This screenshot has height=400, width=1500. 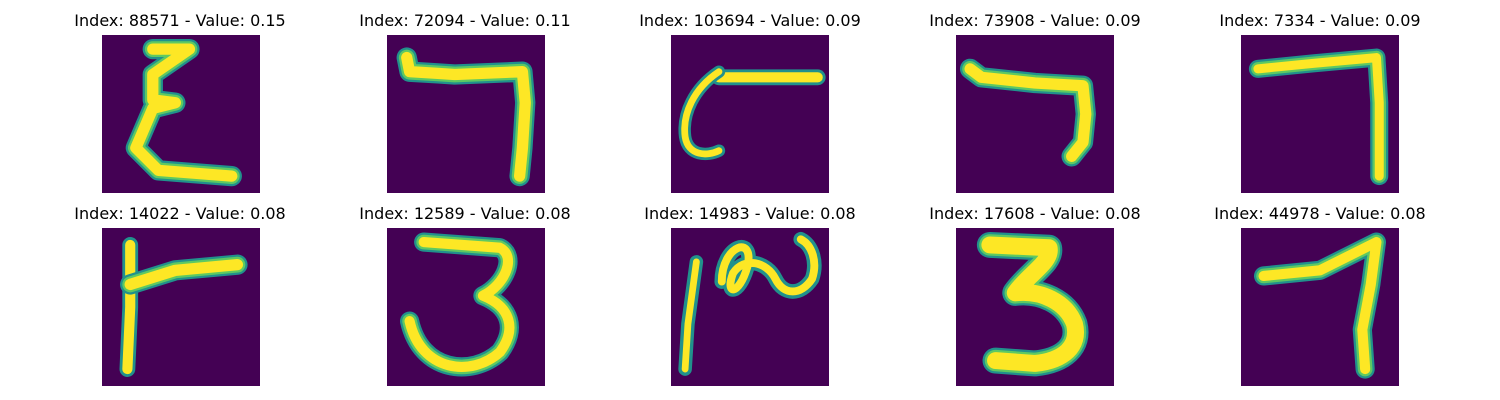 What do you see at coordinates (465, 213) in the screenshot?
I see `panel-title: Index: 12589 - Value: 0.08` at bounding box center [465, 213].